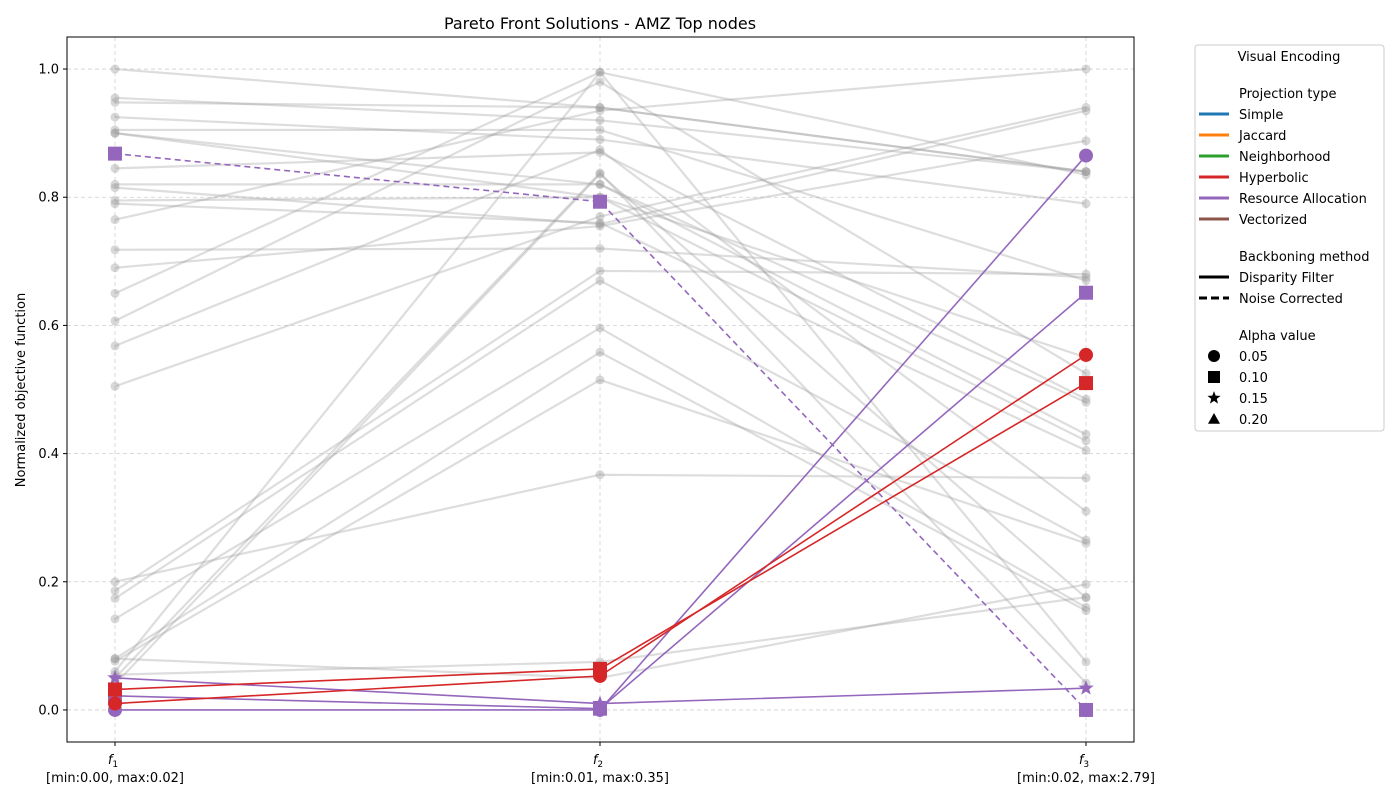  Describe the element at coordinates (115, 778) in the screenshot. I see `x-axis-range-f1: [min:0.00, max:0.02]` at that location.